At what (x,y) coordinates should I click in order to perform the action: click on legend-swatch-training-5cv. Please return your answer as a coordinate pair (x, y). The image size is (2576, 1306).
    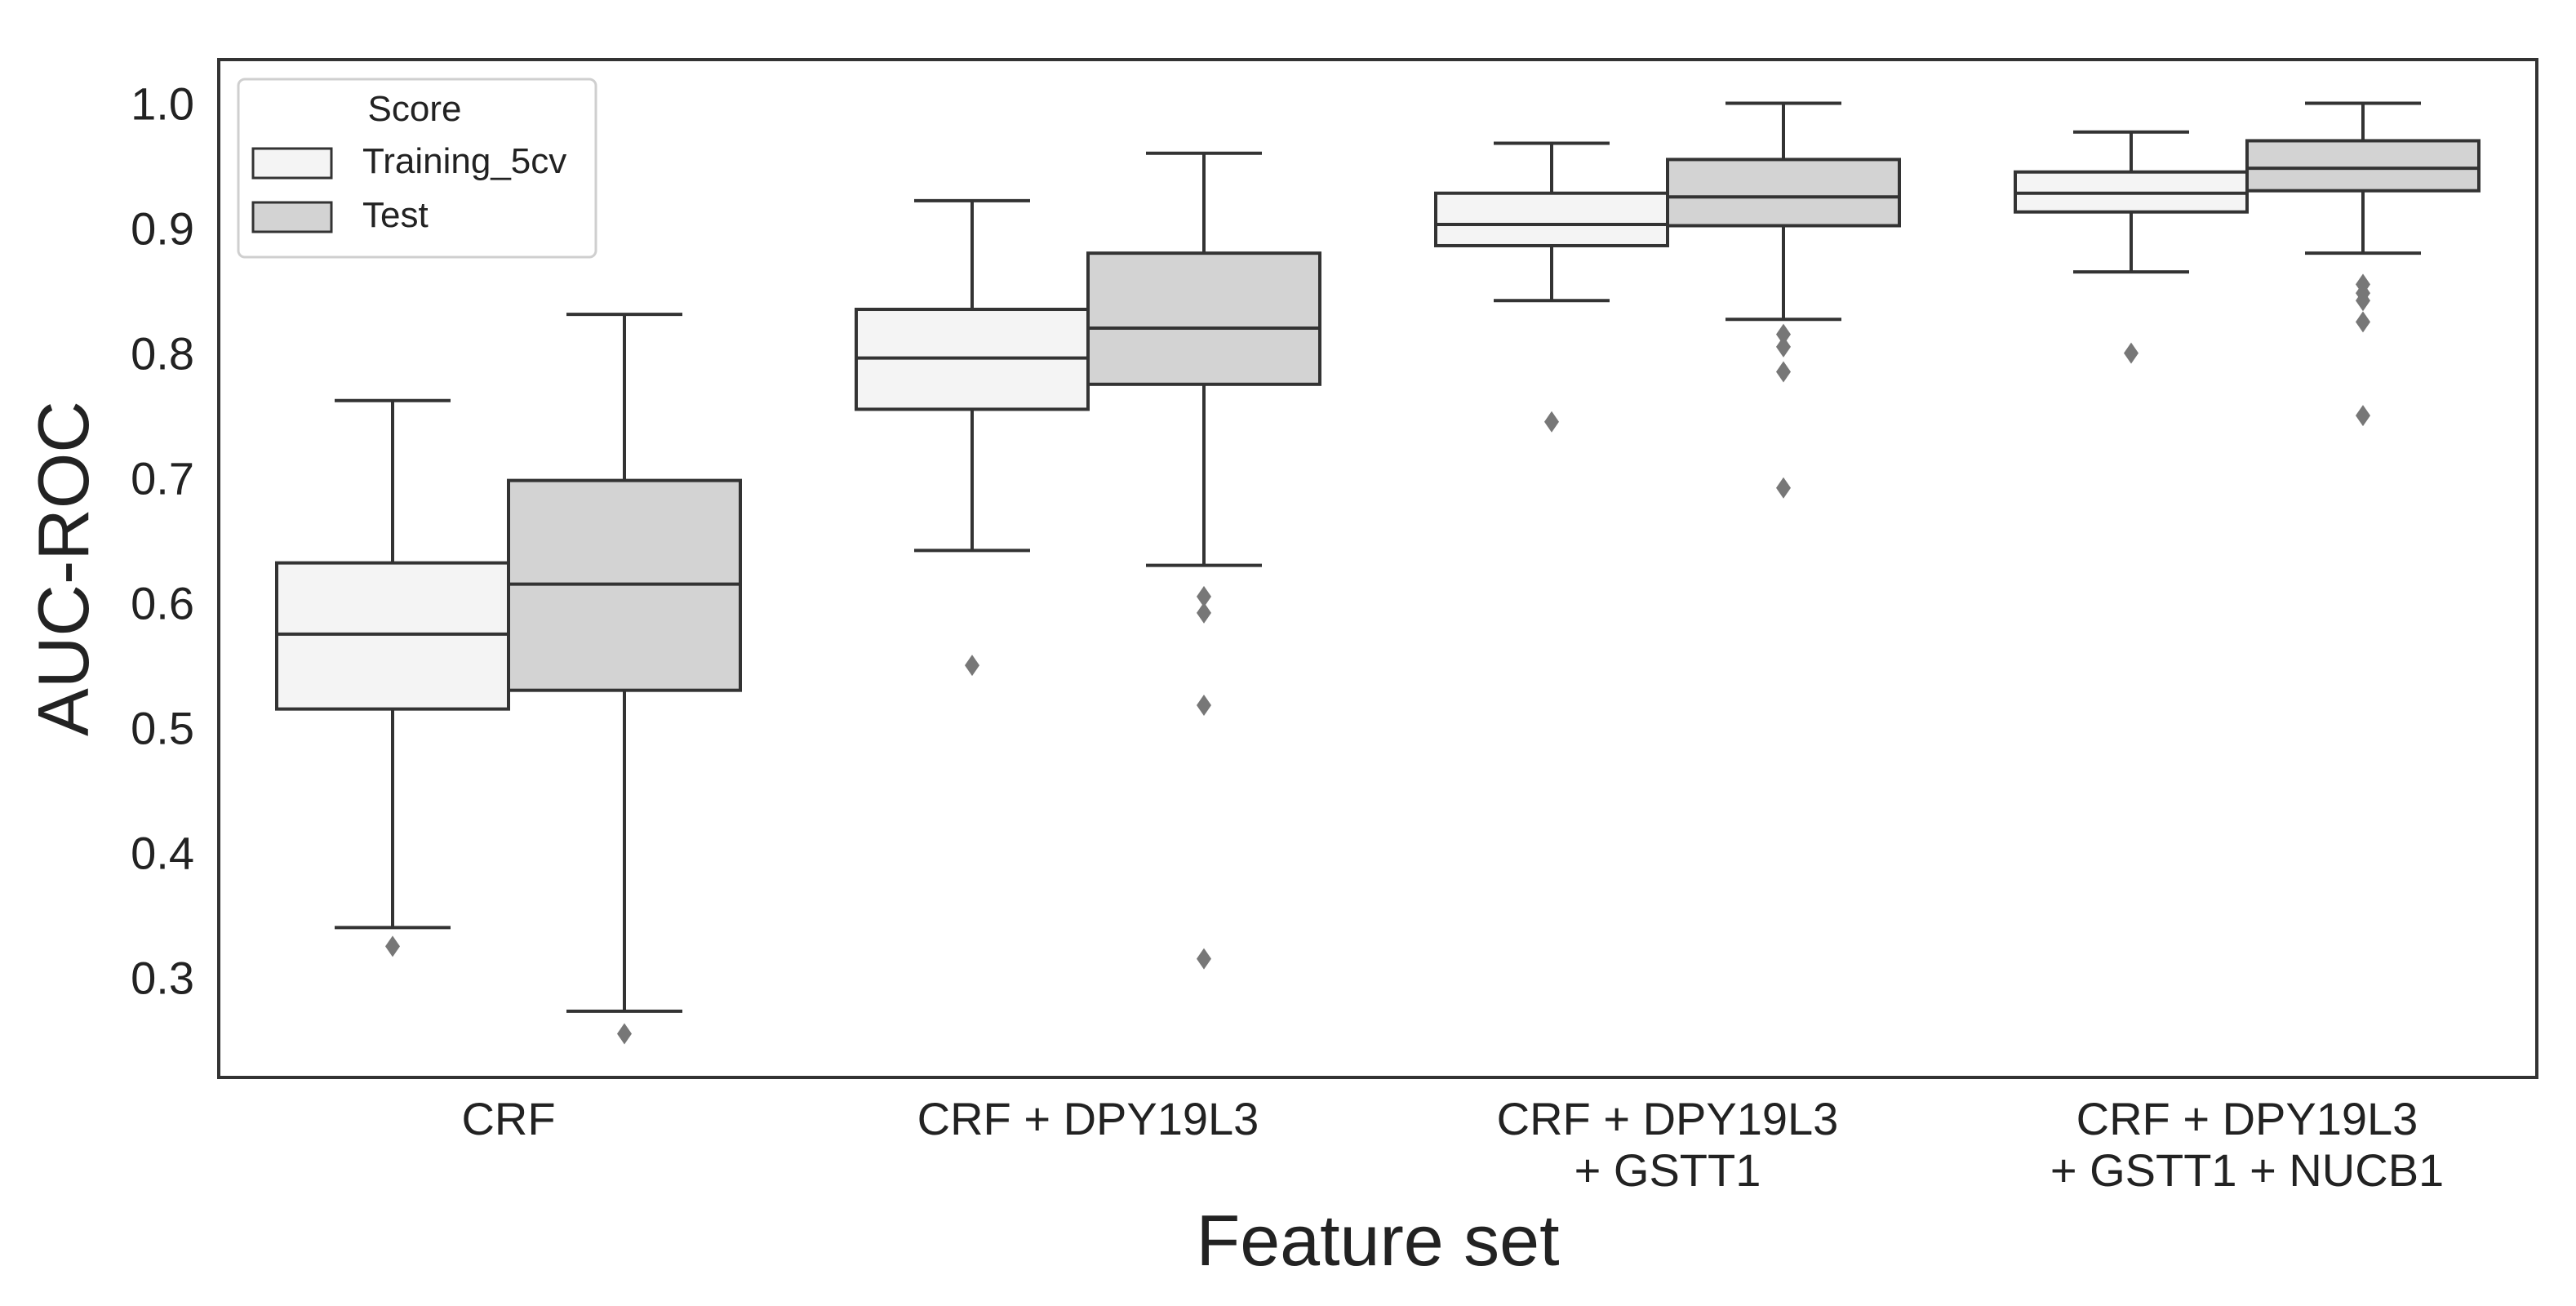
    Looking at the image, I should click on (292, 163).